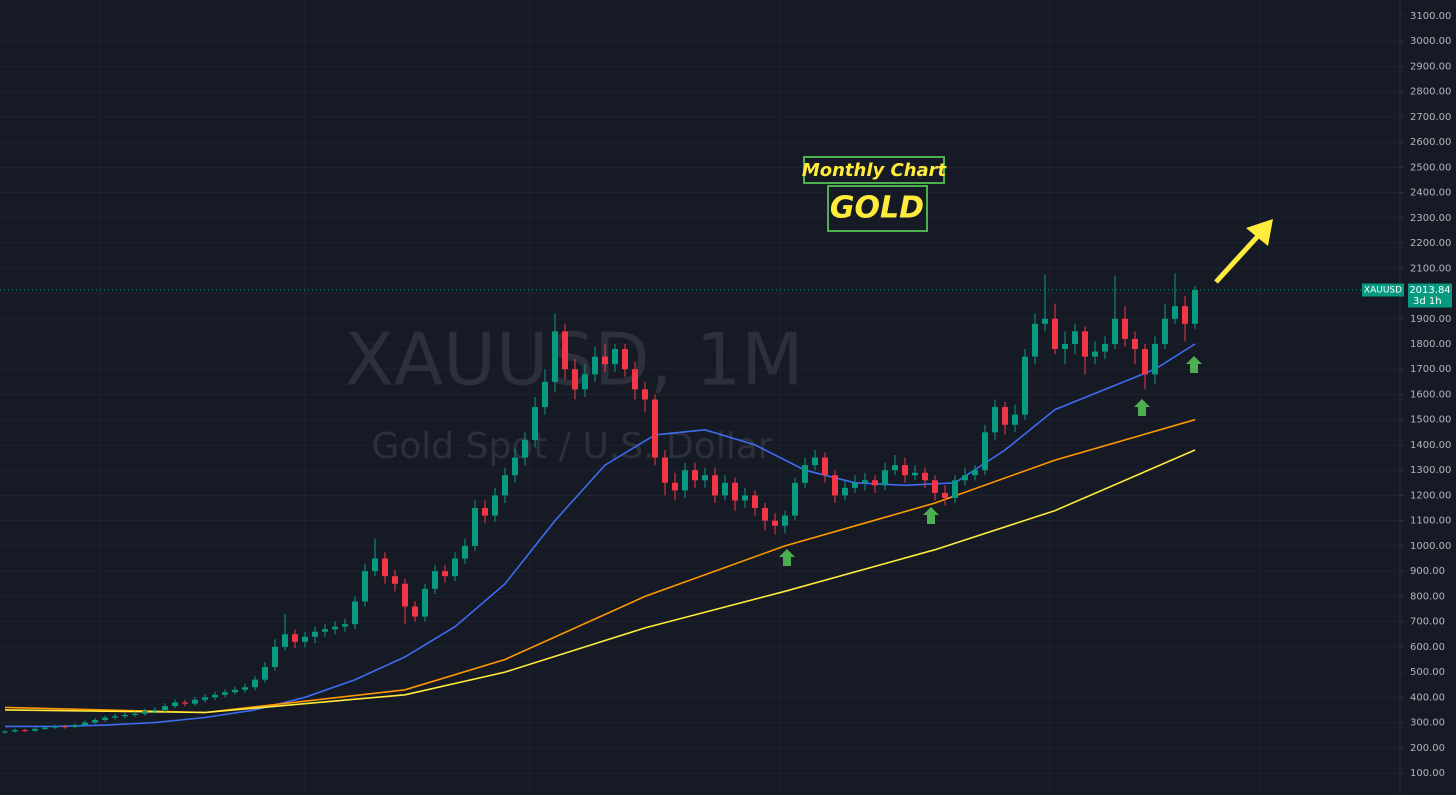 This screenshot has width=1456, height=795. Describe the element at coordinates (1430, 445) in the screenshot. I see `y-tick-label: 1400.00` at that location.